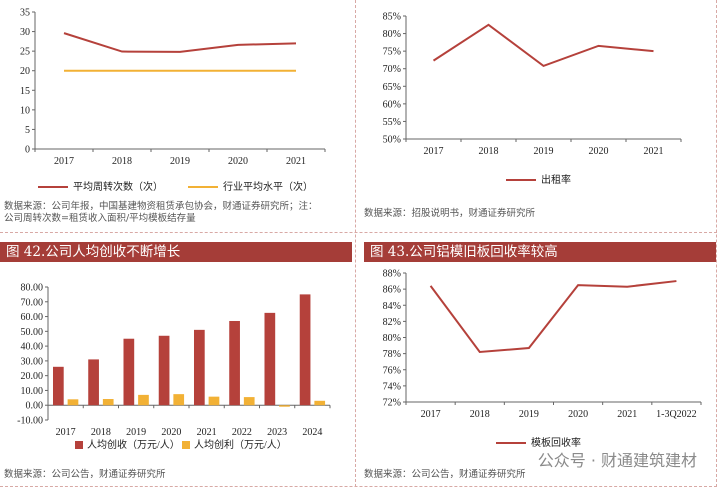 The image size is (717, 487). Describe the element at coordinates (32, 288) in the screenshot. I see `y-tick-label: 80.00` at that location.